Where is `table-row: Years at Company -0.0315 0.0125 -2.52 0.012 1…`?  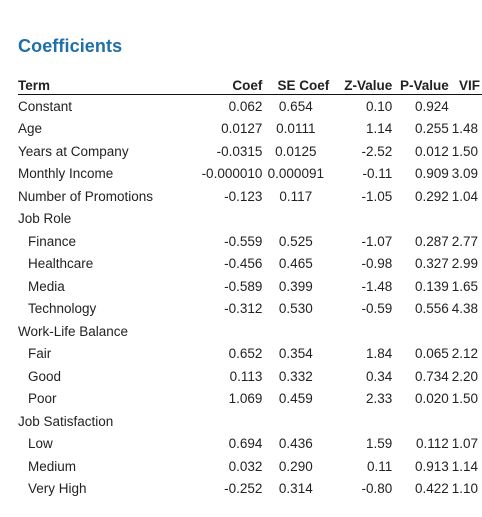 table-row: Years at Company -0.0315 0.0125 -2.52 0.012 1… is located at coordinates (250, 151).